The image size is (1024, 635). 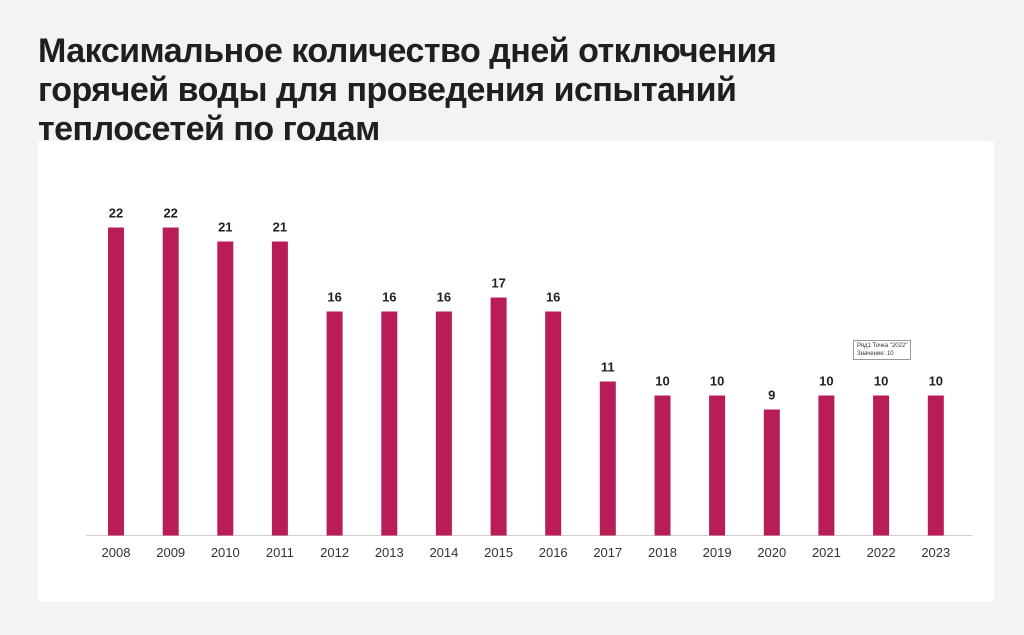 I want to click on data-label-2009: 22, so click(x=170, y=213).